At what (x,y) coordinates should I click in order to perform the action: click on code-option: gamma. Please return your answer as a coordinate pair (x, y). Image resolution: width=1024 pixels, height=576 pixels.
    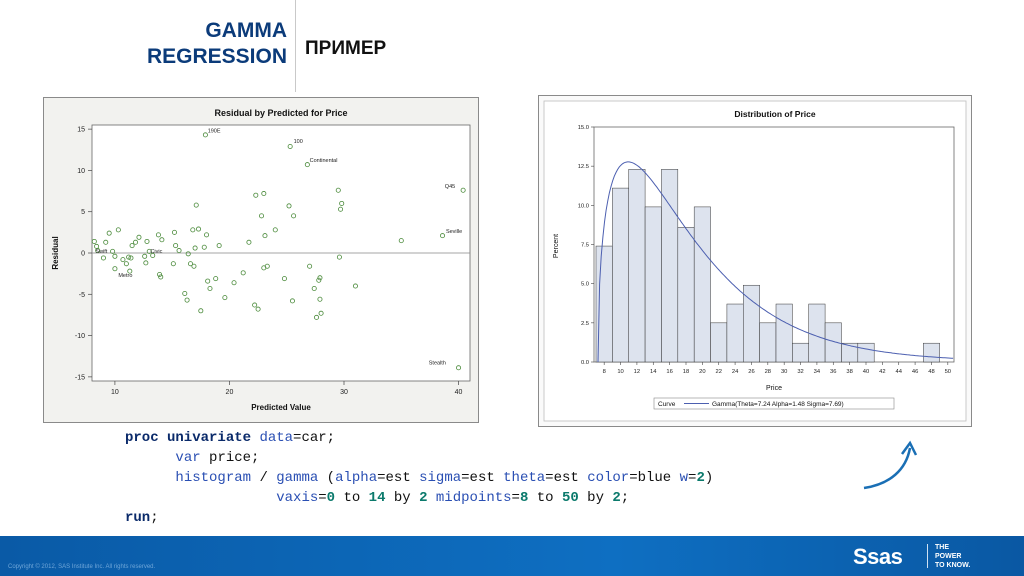
    Looking at the image, I should click on (297, 478).